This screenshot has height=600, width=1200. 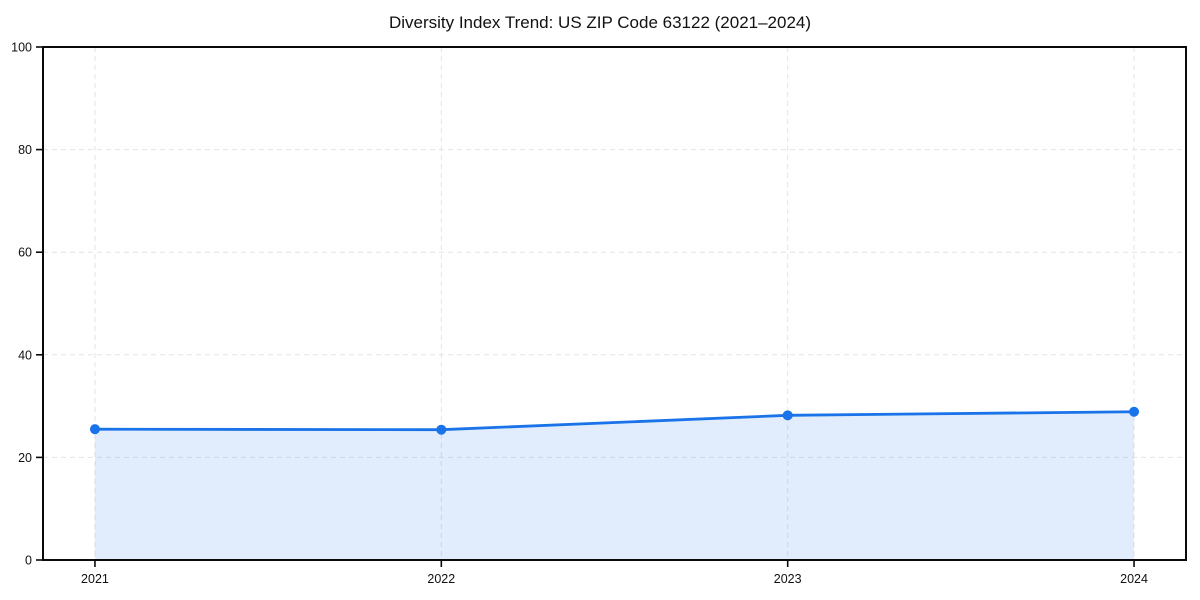 I want to click on data-point-2022, so click(x=441, y=429).